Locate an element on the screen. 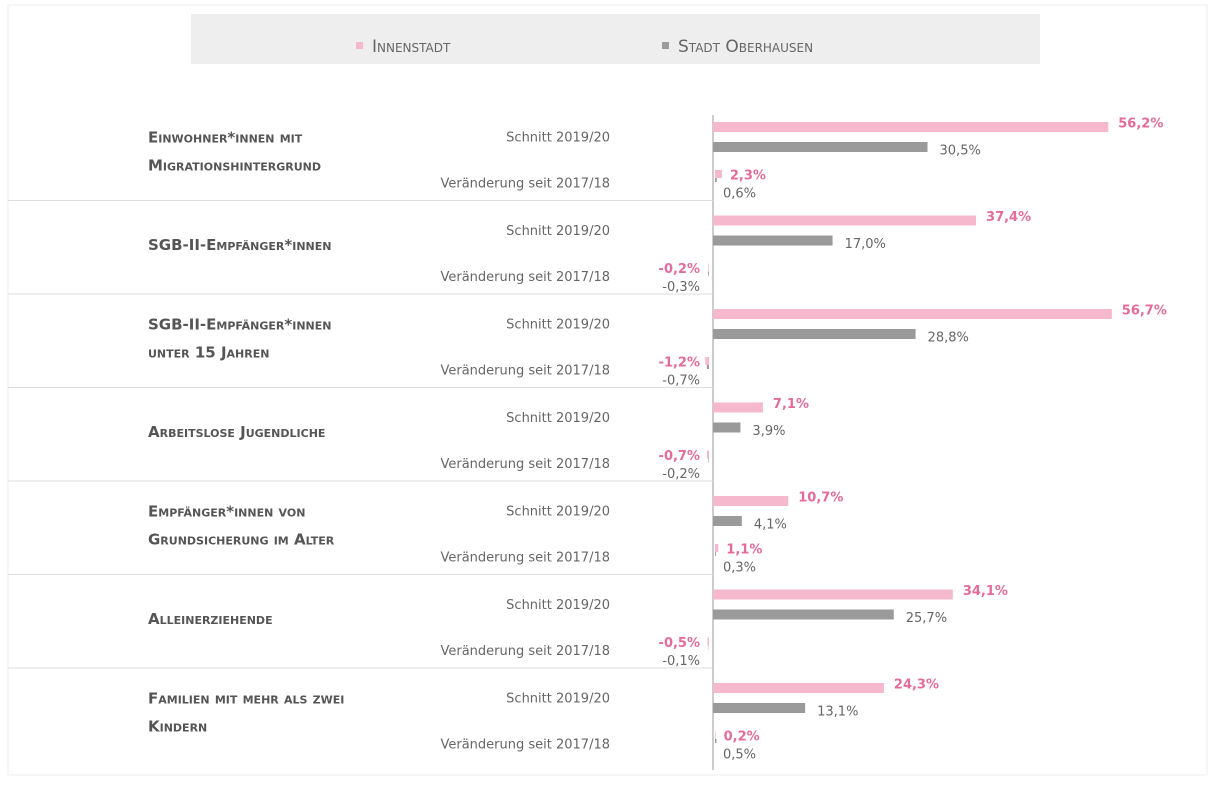 The width and height of the screenshot is (1215, 786). value-label: 17,0% is located at coordinates (865, 244).